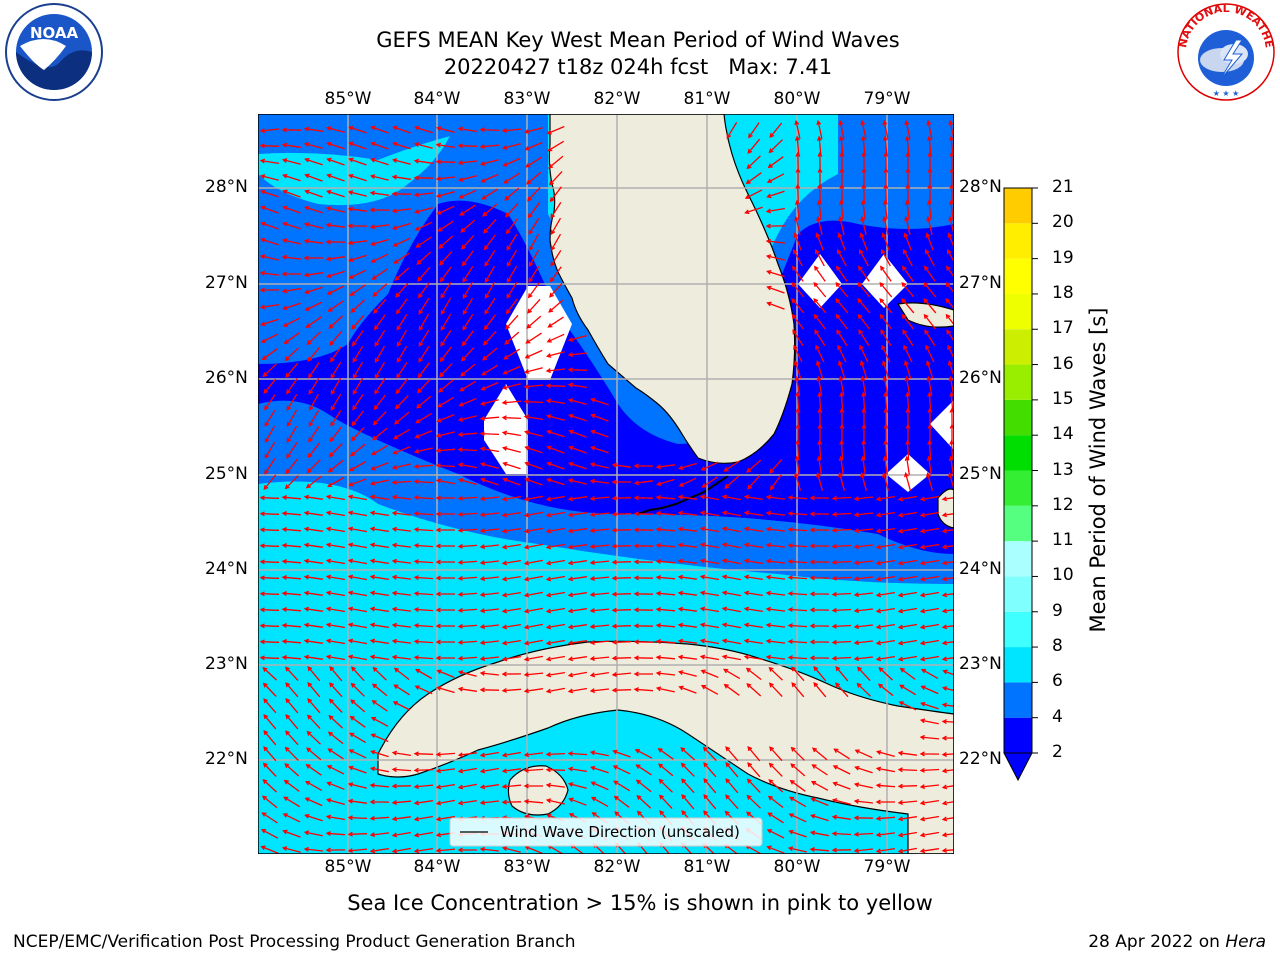 The width and height of the screenshot is (1280, 960). I want to click on lat-label-right: 25°N, so click(980, 474).